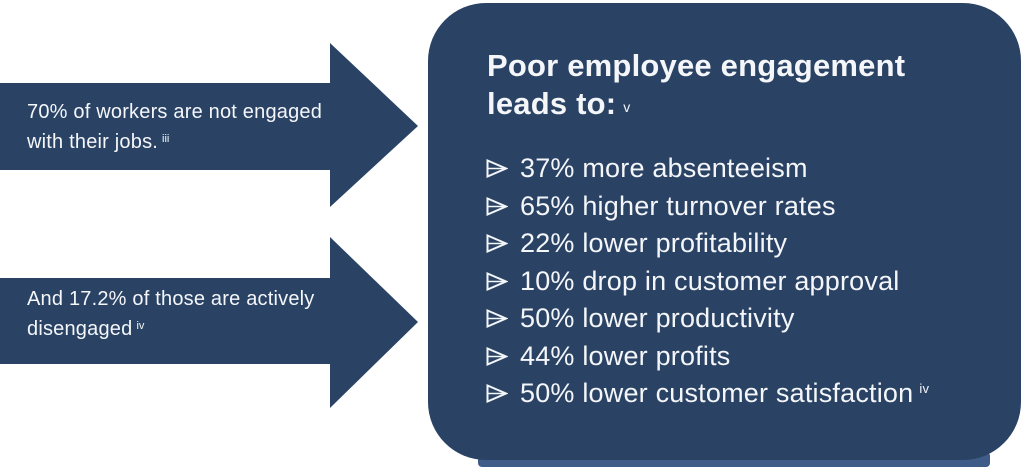  What do you see at coordinates (664, 168) in the screenshot?
I see `list-item-text: 37% more absenteeism` at bounding box center [664, 168].